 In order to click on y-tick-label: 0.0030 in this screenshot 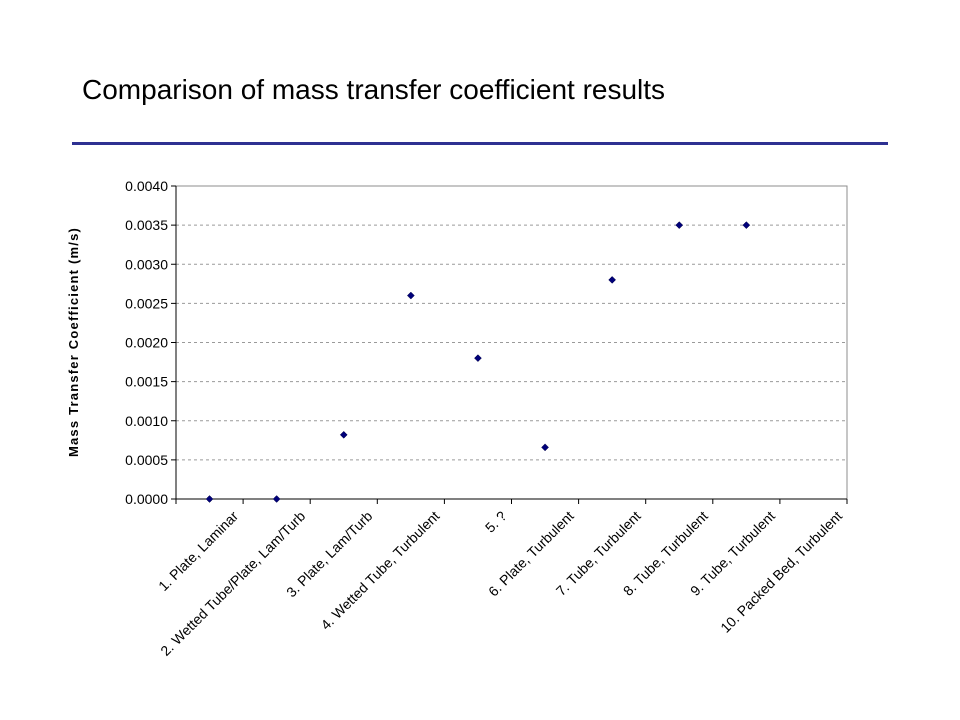, I will do `click(146, 264)`.